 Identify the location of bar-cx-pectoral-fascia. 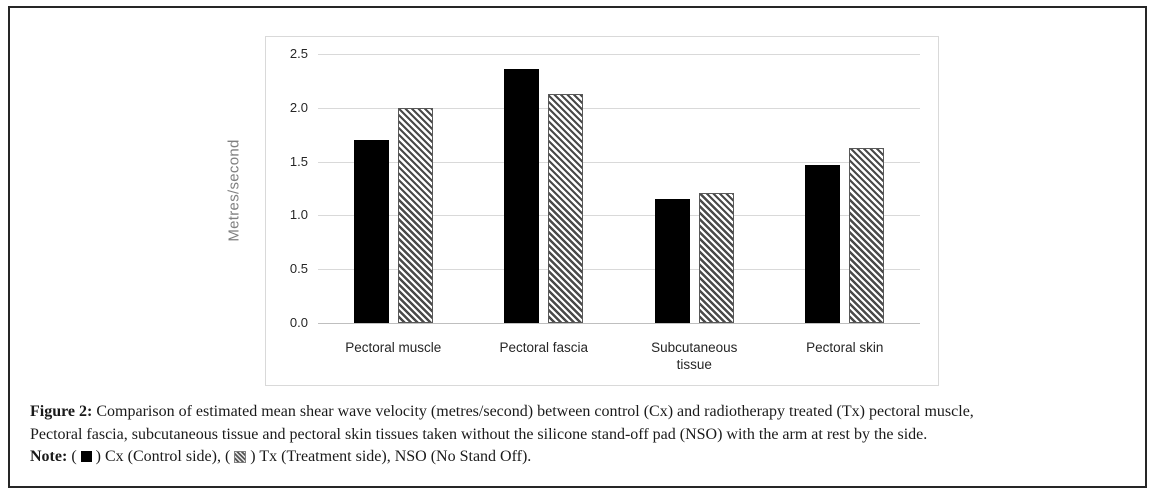
(522, 196).